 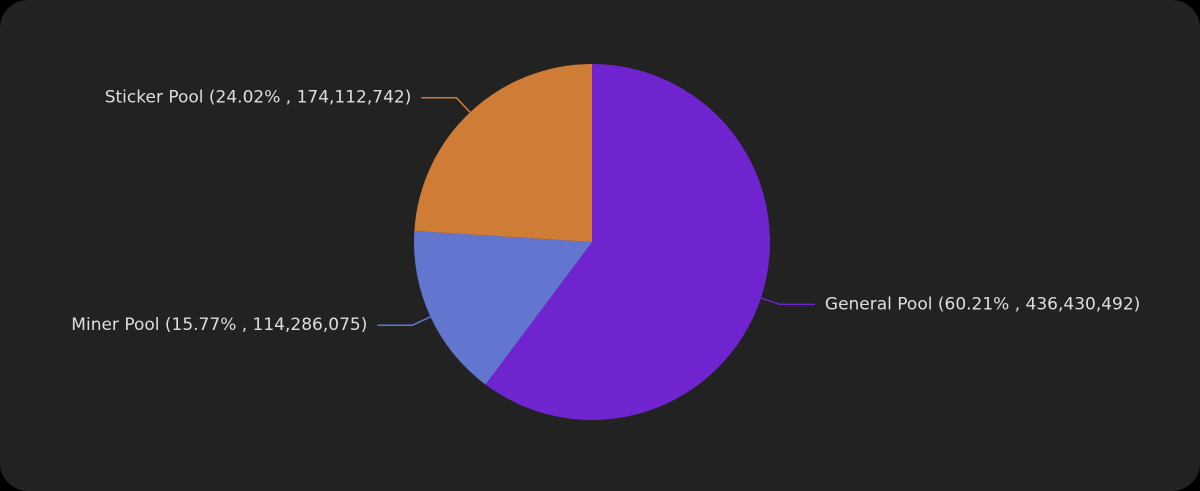 What do you see at coordinates (982, 304) in the screenshot?
I see `slice-label: General Pool (60.21% , 436,430,492)` at bounding box center [982, 304].